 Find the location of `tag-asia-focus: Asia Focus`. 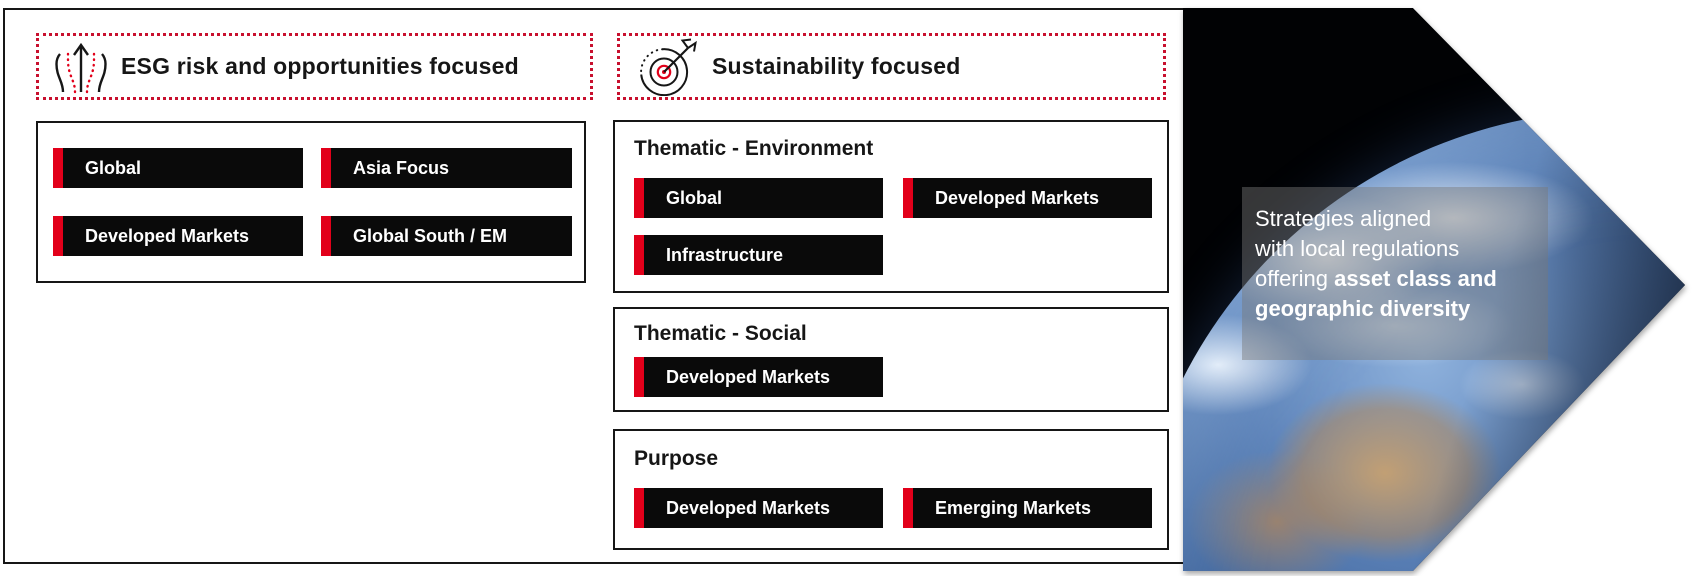

tag-asia-focus: Asia Focus is located at coordinates (446, 168).